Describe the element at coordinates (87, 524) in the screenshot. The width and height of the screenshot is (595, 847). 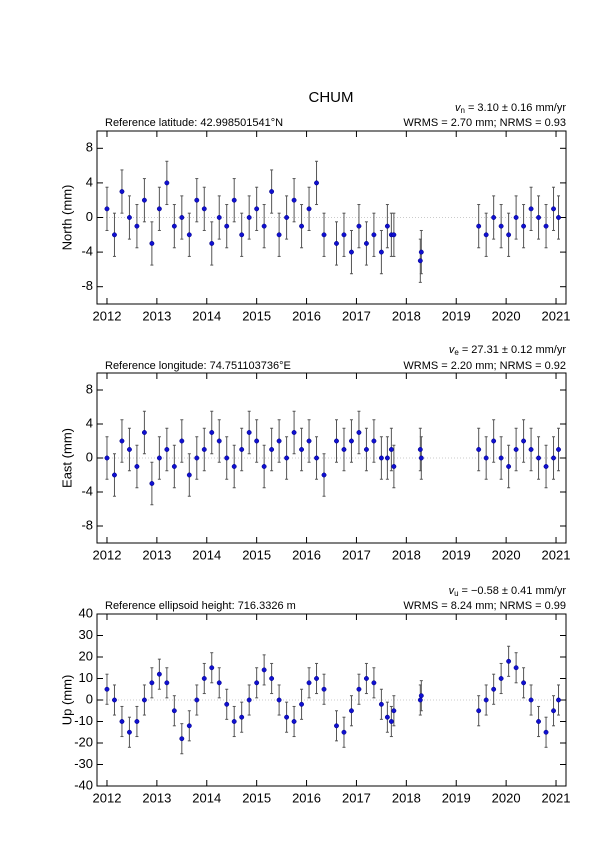
I see `y-tick-label: -8` at that location.